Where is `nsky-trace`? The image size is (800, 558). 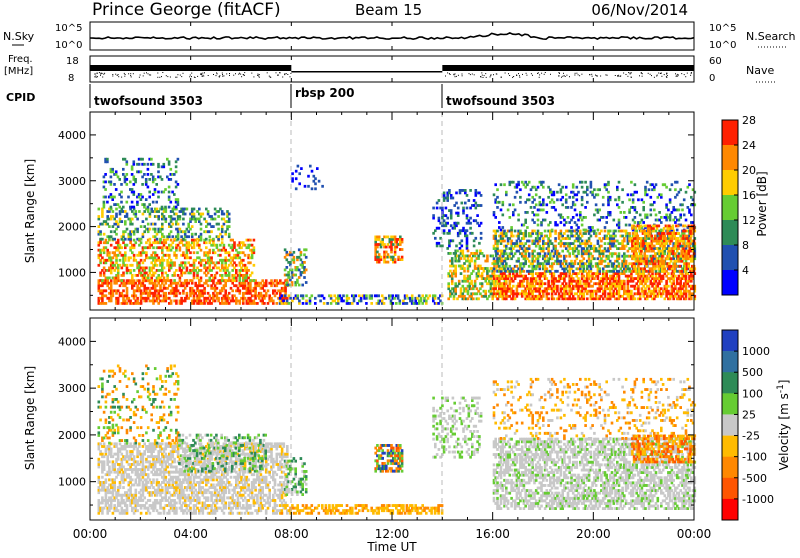
nsky-trace is located at coordinates (392, 36).